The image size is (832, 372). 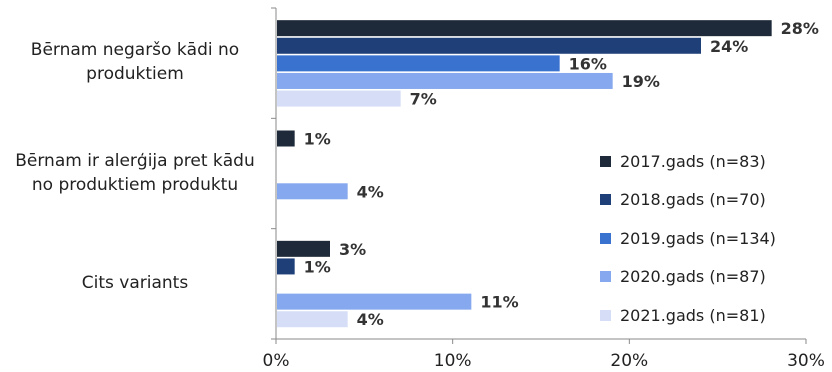 I want to click on legend-label: 2020.gads (n=87), so click(x=693, y=277).